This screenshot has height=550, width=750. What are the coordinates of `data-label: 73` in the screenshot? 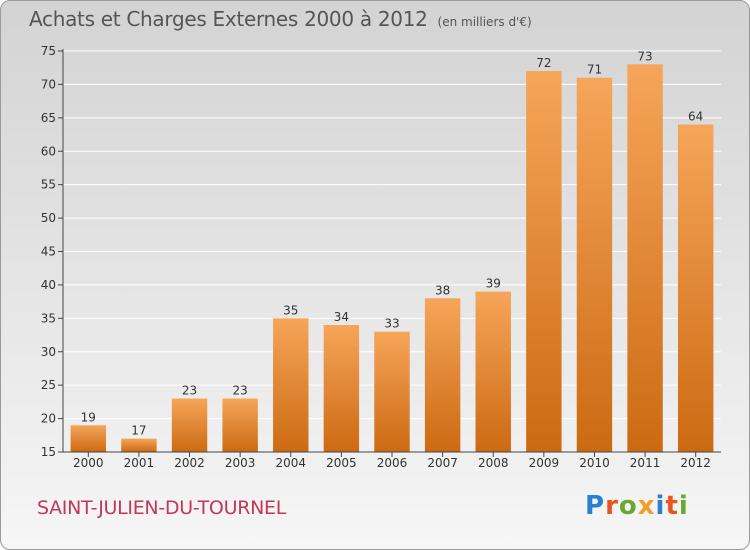 It's located at (644, 56).